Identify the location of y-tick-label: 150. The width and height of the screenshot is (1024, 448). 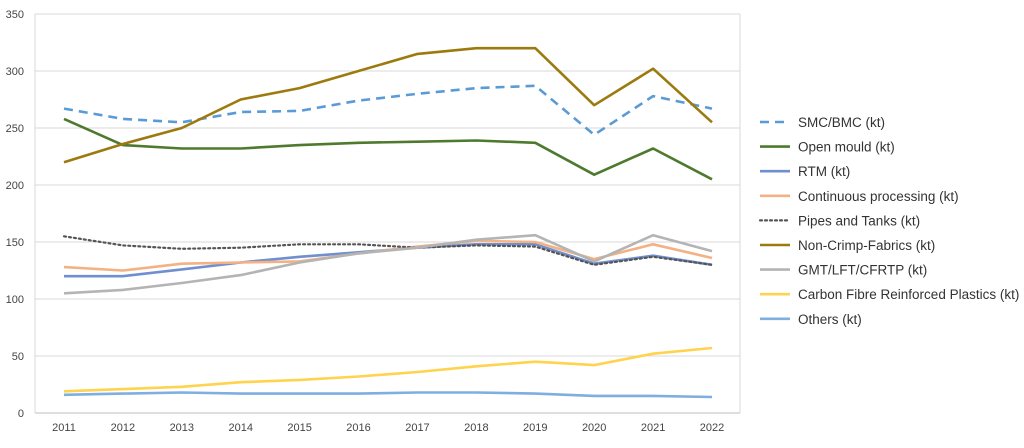
(15, 243).